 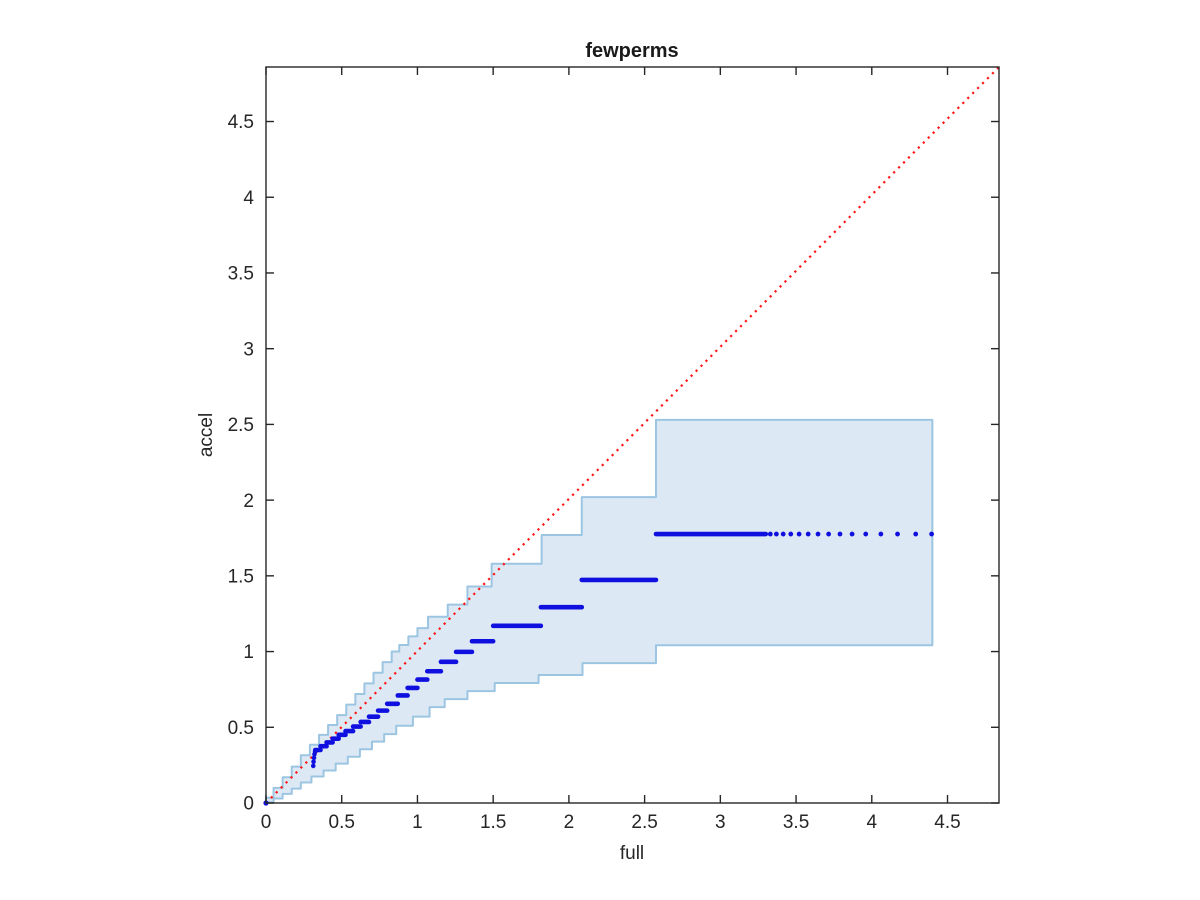 I want to click on y-tick-label: 0.5, so click(x=241, y=728).